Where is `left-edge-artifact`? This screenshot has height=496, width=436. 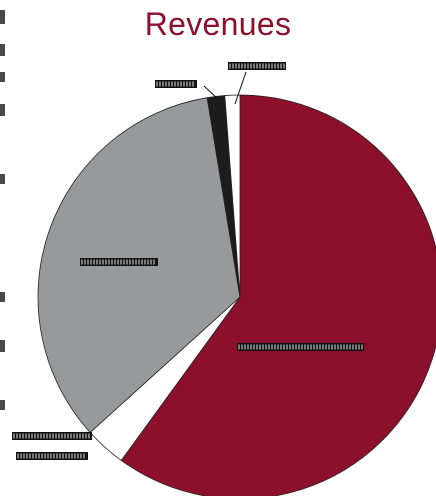 left-edge-artifact is located at coordinates (5, 248).